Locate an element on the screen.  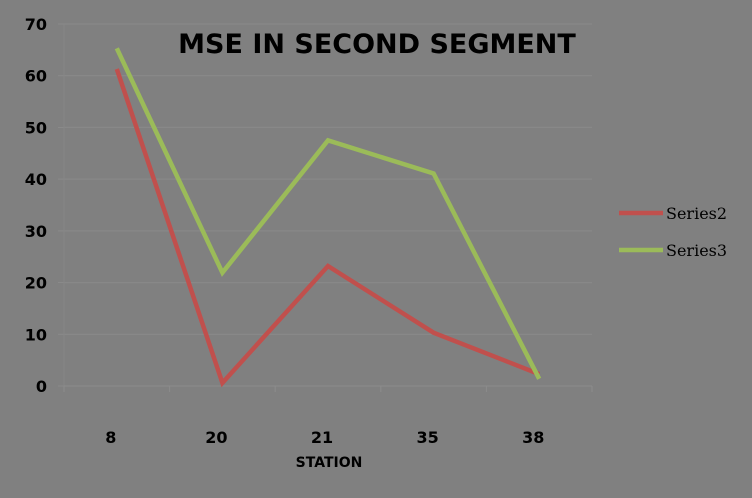
y-tick-label: 50 is located at coordinates (36, 127).